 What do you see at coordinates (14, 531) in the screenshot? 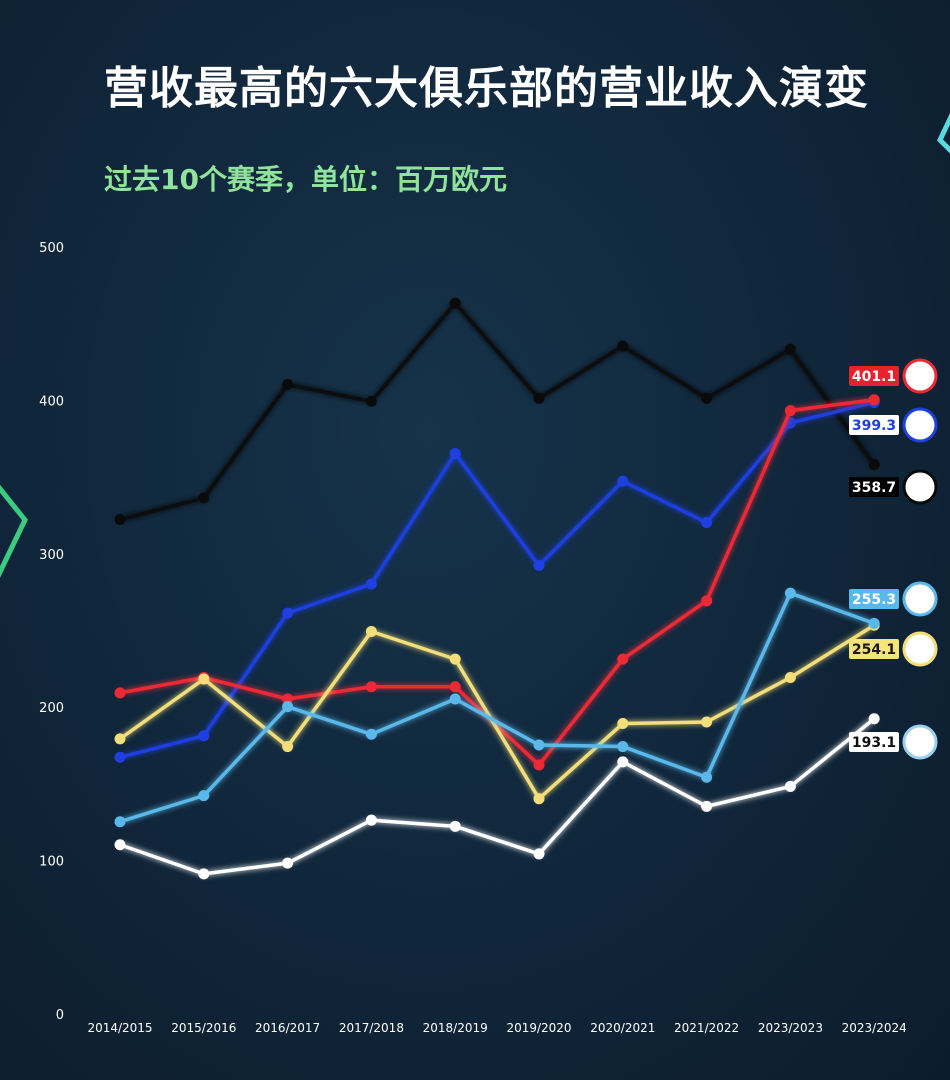
I see `neon-decoration-left` at bounding box center [14, 531].